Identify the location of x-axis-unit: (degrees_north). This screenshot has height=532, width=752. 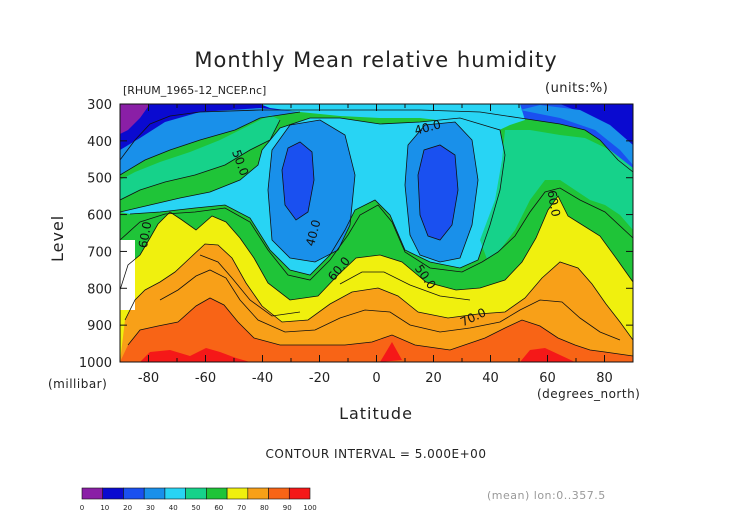
(589, 394).